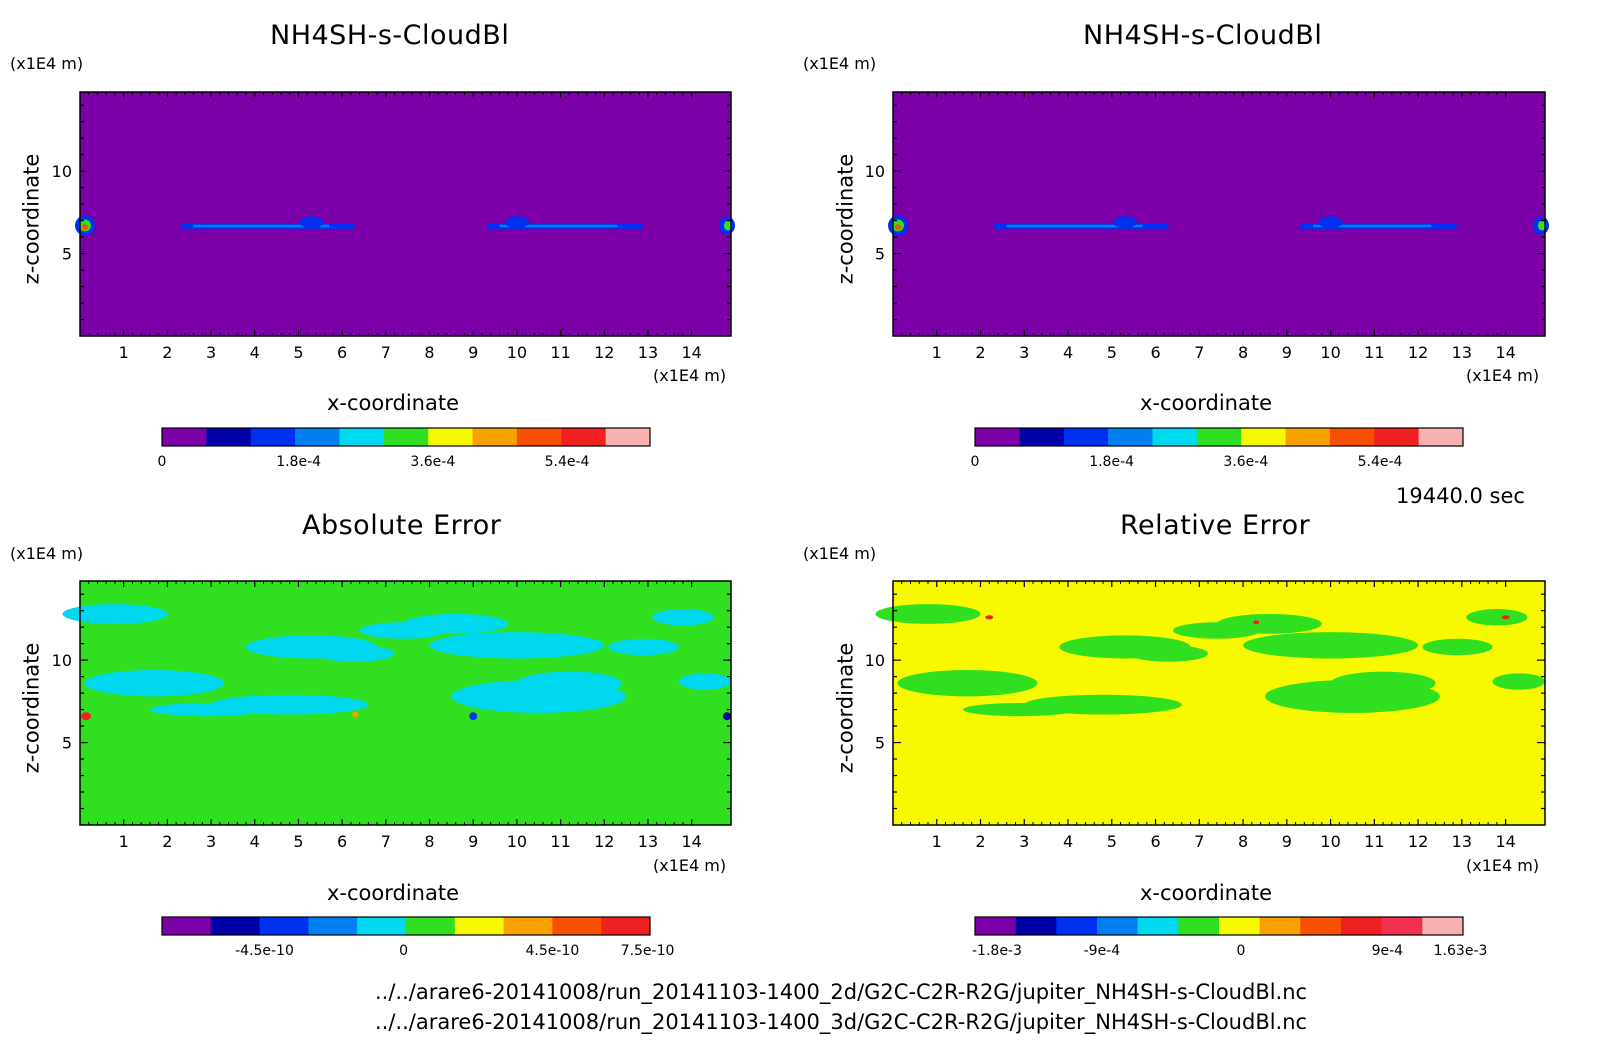 This screenshot has height=1054, width=1604. What do you see at coordinates (342, 352) in the screenshot?
I see `x-tick-label: 6` at bounding box center [342, 352].